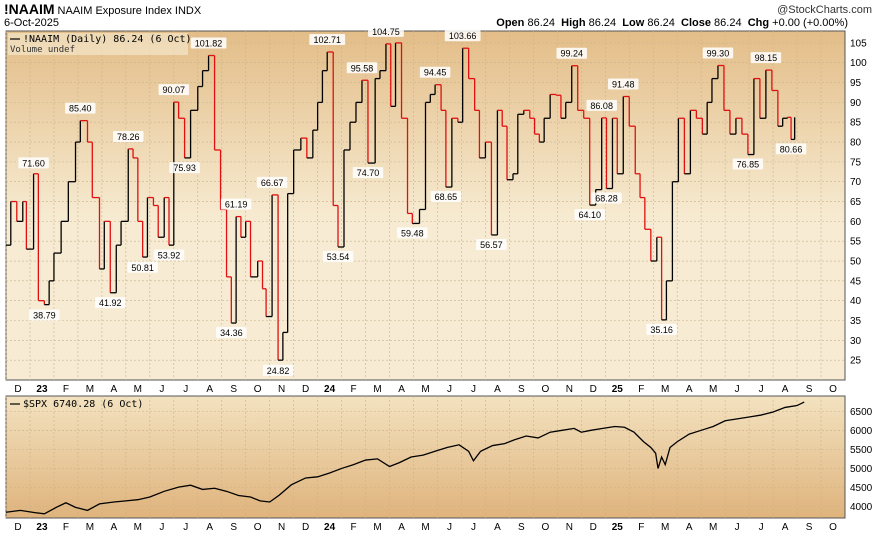 Image resolution: width=878 pixels, height=538 pixels. What do you see at coordinates (856, 162) in the screenshot?
I see `y-tick-label: 75` at bounding box center [856, 162].